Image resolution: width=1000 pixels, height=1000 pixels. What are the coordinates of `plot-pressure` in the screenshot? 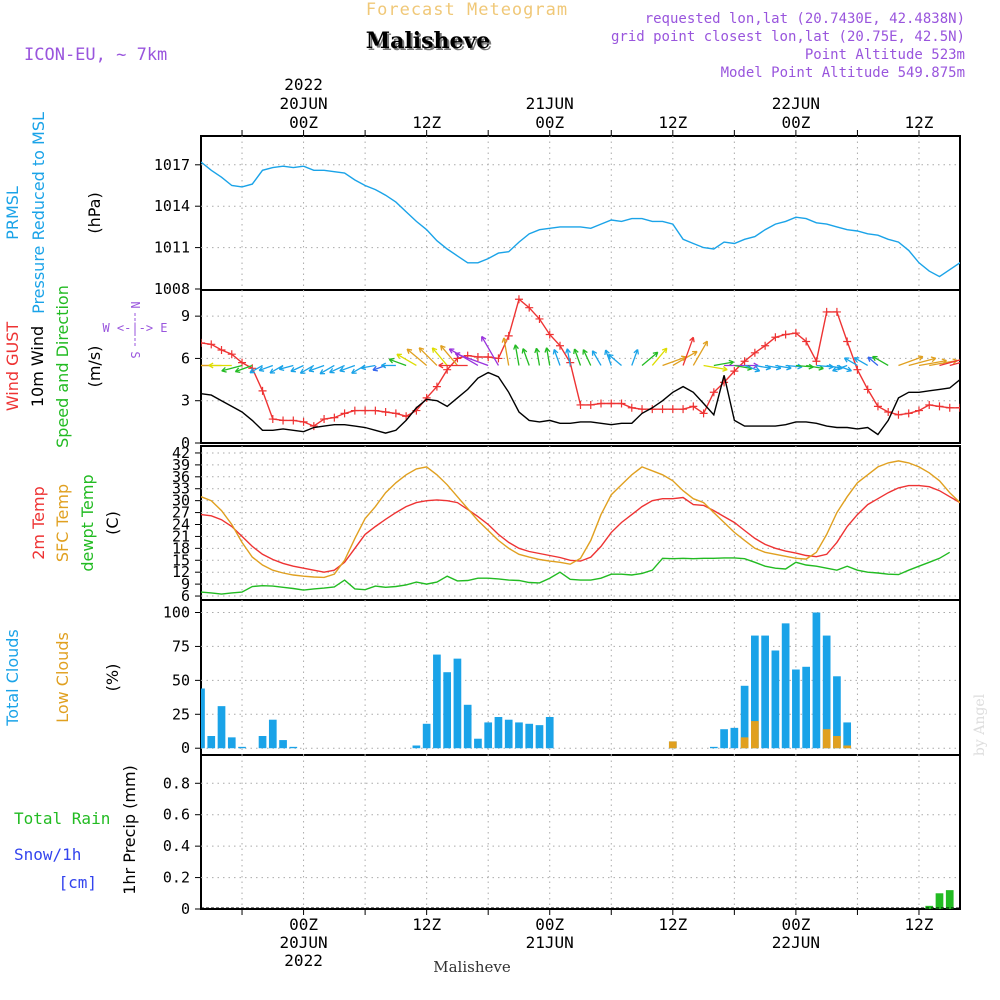 It's located at (580, 219).